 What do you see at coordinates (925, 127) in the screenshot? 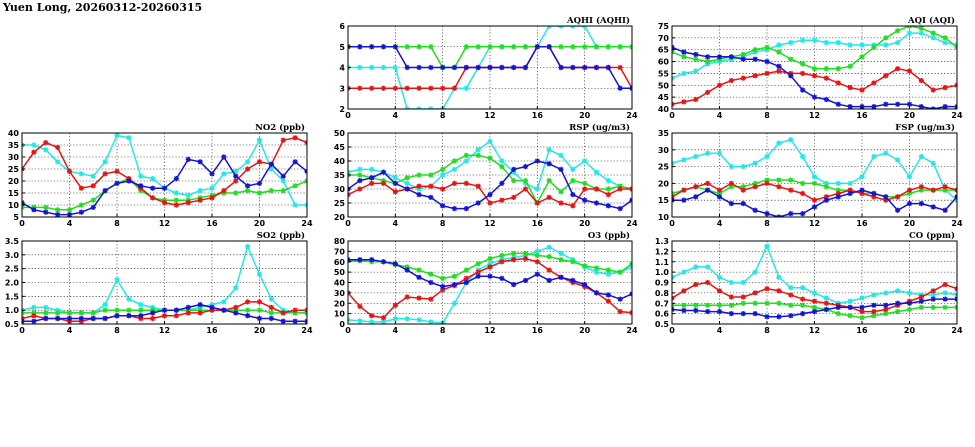
I see `fsp-title: FSP (ug/m3)` at bounding box center [925, 127].